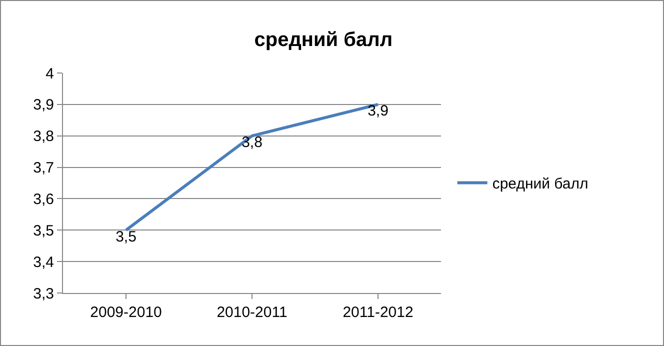 Image resolution: width=664 pixels, height=346 pixels. What do you see at coordinates (43, 105) in the screenshot?
I see `y-tick-label: 3,9` at bounding box center [43, 105].